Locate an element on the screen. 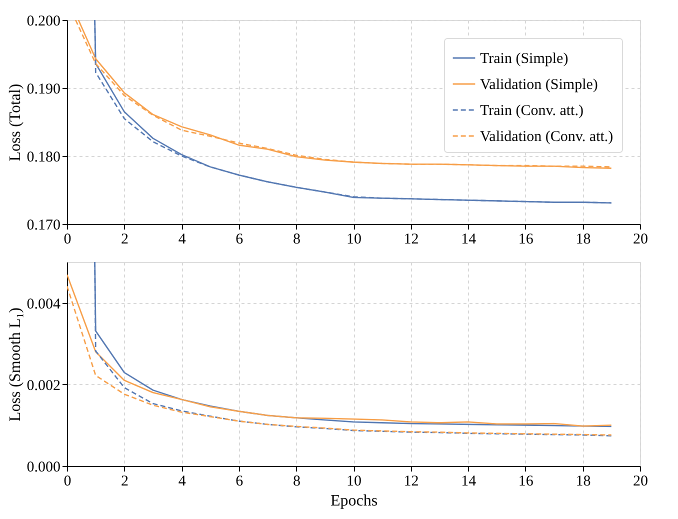  y-tick-label: 0.180 is located at coordinates (43, 158).